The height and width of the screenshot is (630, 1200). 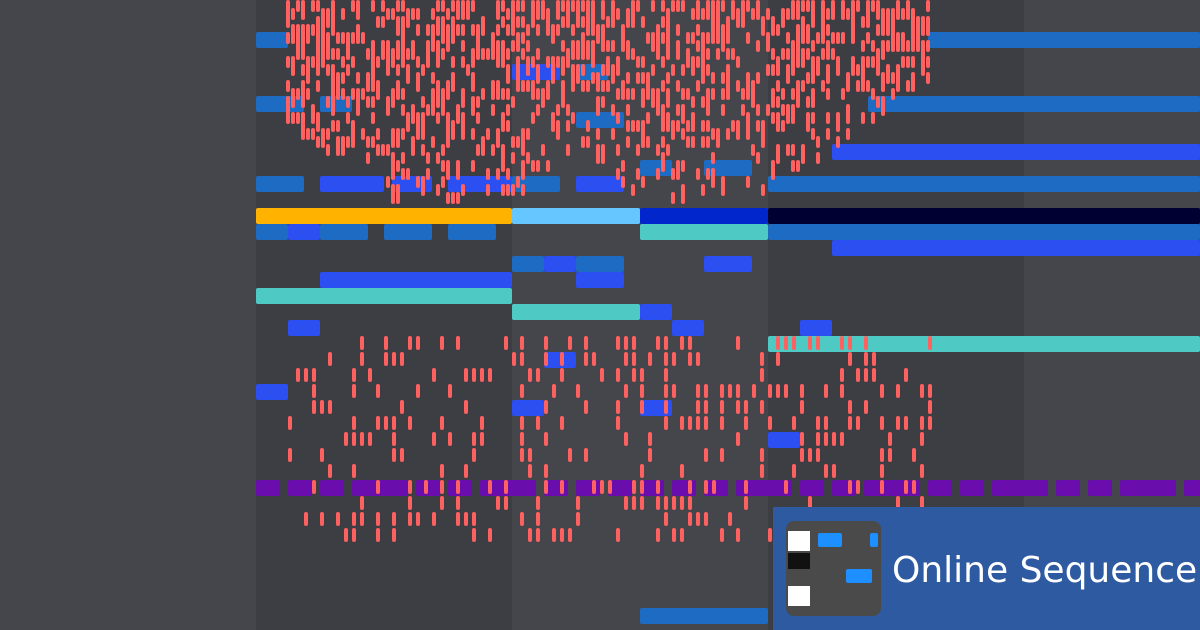 What do you see at coordinates (859, 576) in the screenshot?
I see `logo-note` at bounding box center [859, 576].